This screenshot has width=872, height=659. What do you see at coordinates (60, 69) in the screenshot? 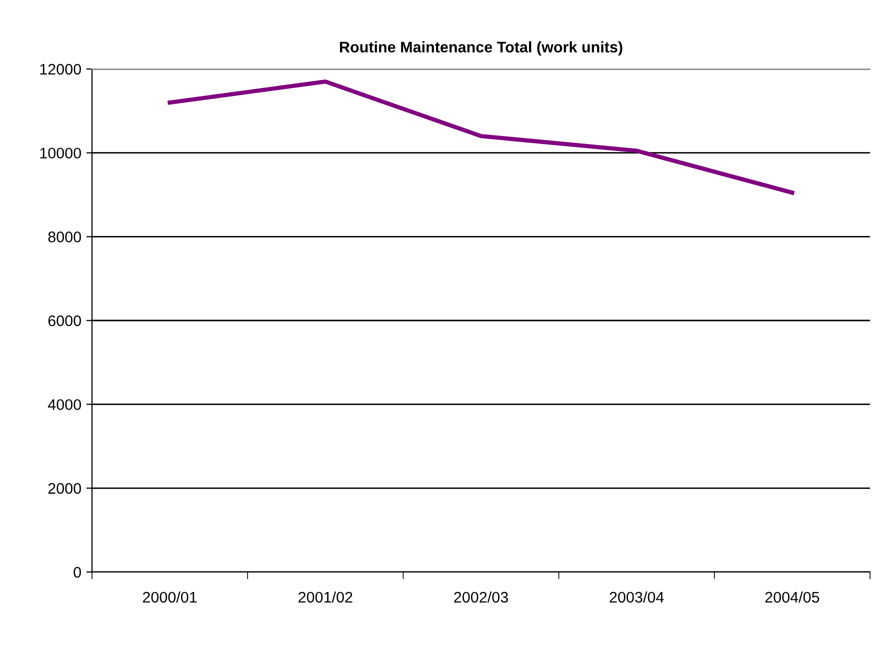
I see `y-tick-label: 12000` at bounding box center [60, 69].